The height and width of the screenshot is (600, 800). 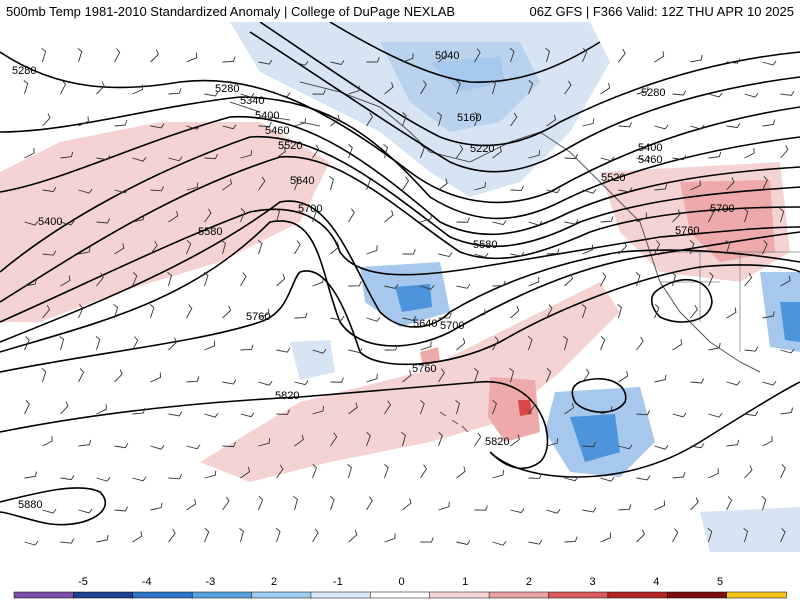 What do you see at coordinates (252, 101) in the screenshot?
I see `contour-label: 5340` at bounding box center [252, 101].